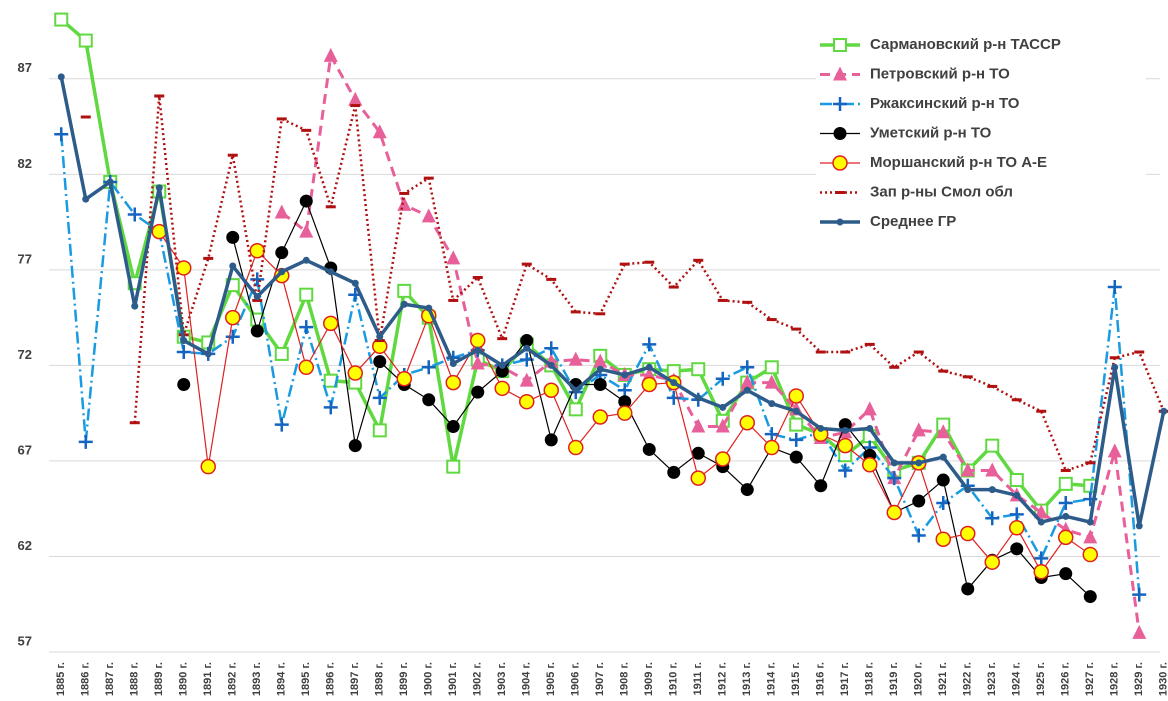  Describe the element at coordinates (576, 679) in the screenshot. I see `x-tick-label: 1906 г.` at that location.